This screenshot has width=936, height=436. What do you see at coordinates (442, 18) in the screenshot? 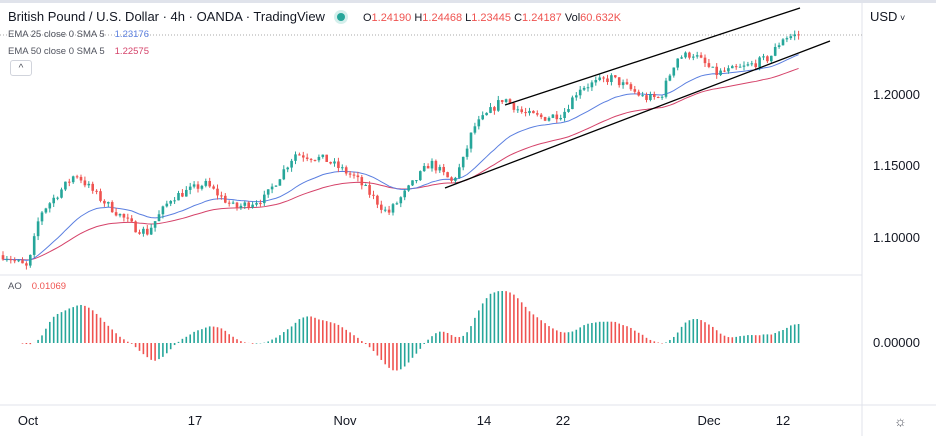
I see `high-value: 1.24468` at bounding box center [442, 18].